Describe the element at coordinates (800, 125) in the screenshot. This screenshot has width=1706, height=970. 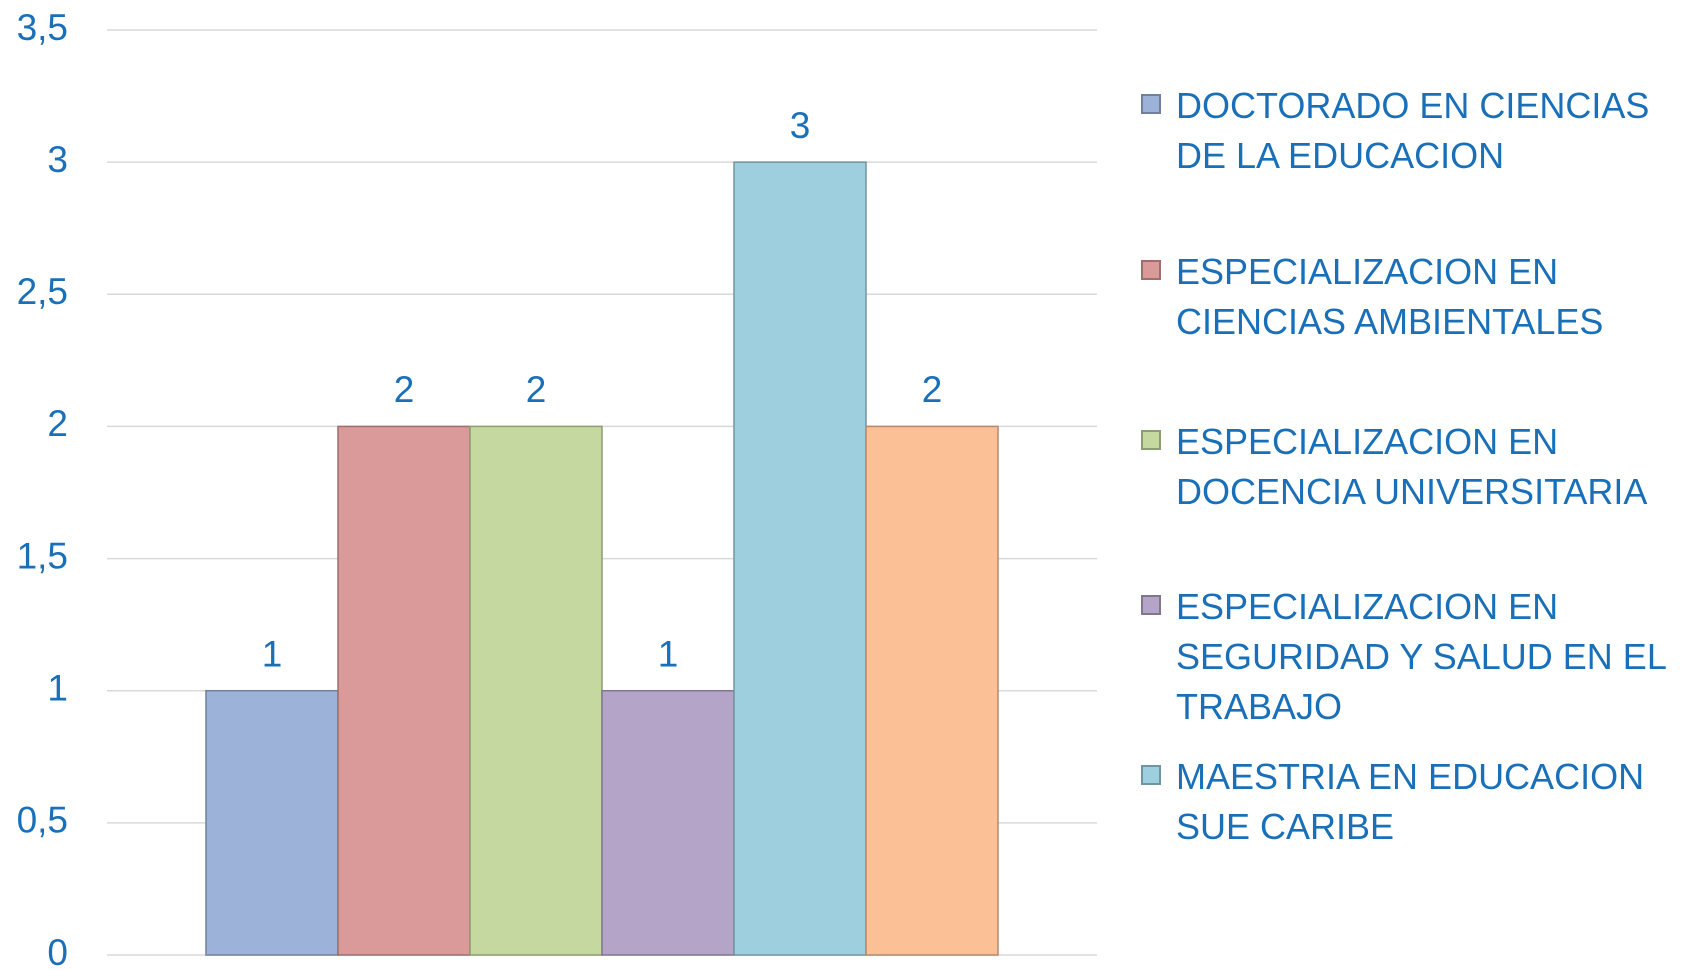
I see `data-label: 3` at that location.